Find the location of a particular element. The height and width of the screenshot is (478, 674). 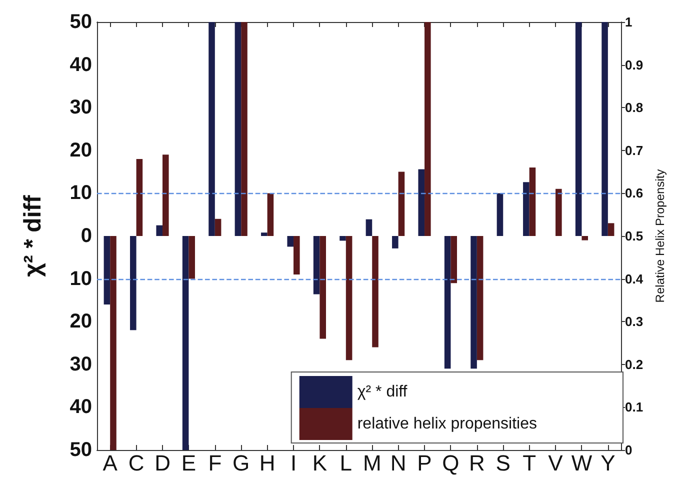

y2-tick-label: 0.7 is located at coordinates (634, 150).